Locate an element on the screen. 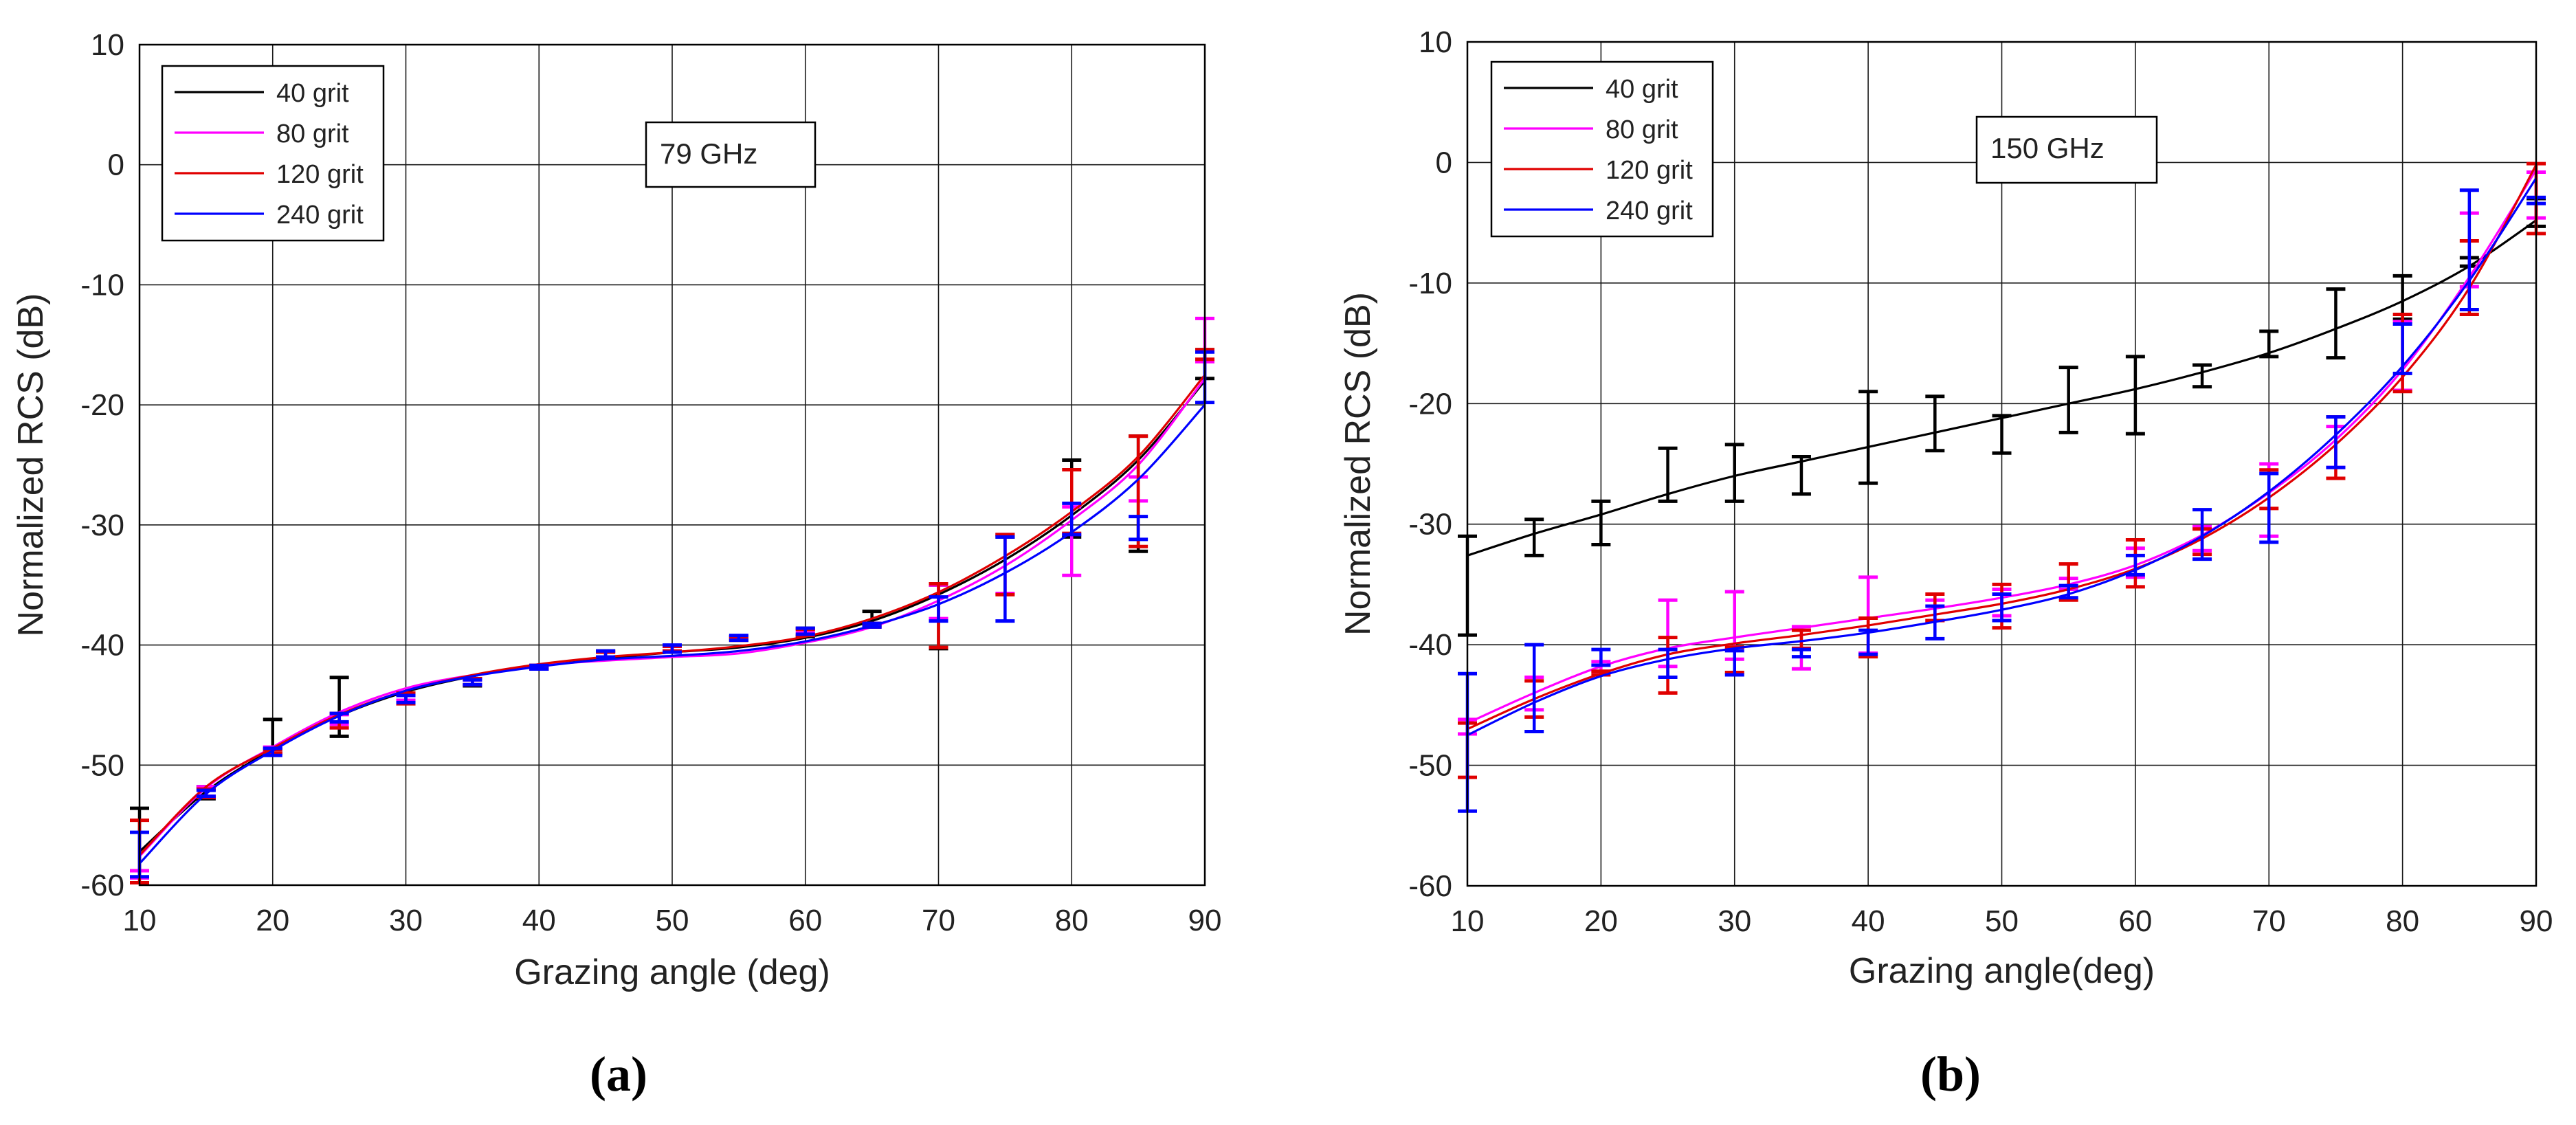  legend-b: 40 grit 80 grit 120 grit 240 grit is located at coordinates (1602, 149).